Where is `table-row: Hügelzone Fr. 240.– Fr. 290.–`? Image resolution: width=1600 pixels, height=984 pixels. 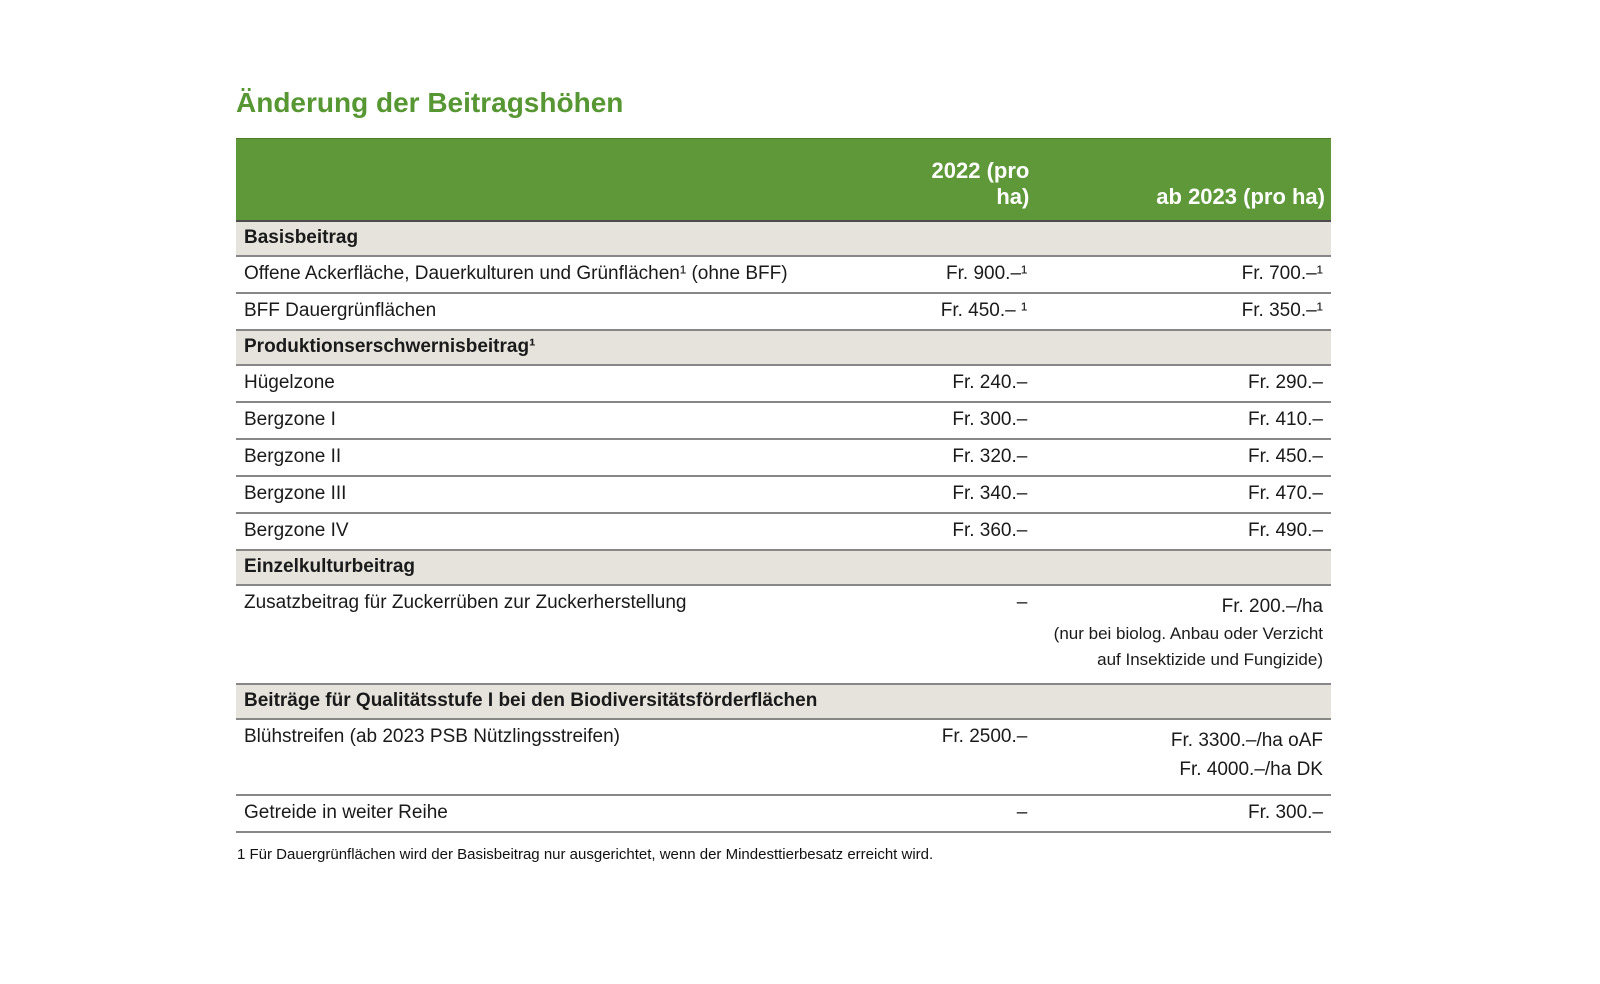
table-row: Hügelzone Fr. 240.– Fr. 290.– is located at coordinates (783, 382).